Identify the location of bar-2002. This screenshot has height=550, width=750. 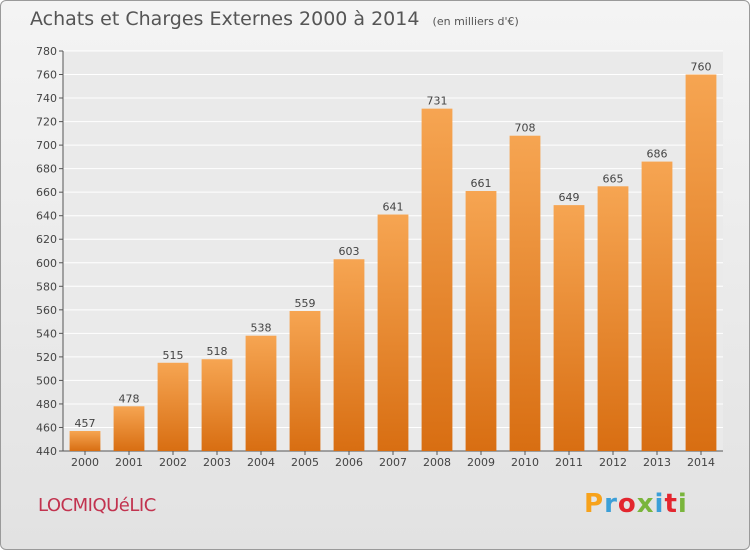
(173, 406).